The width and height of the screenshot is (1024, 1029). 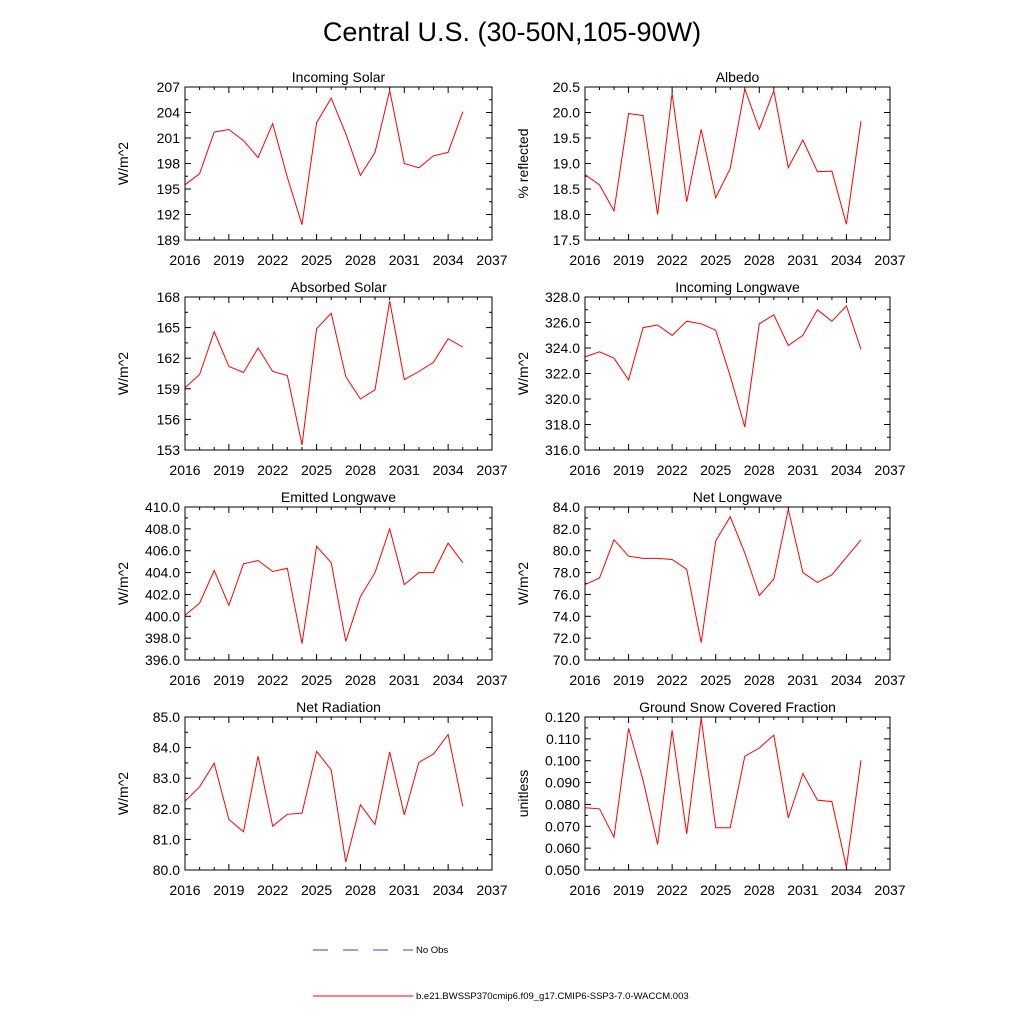 What do you see at coordinates (563, 739) in the screenshot?
I see `y-tick-label: 0.110` at bounding box center [563, 739].